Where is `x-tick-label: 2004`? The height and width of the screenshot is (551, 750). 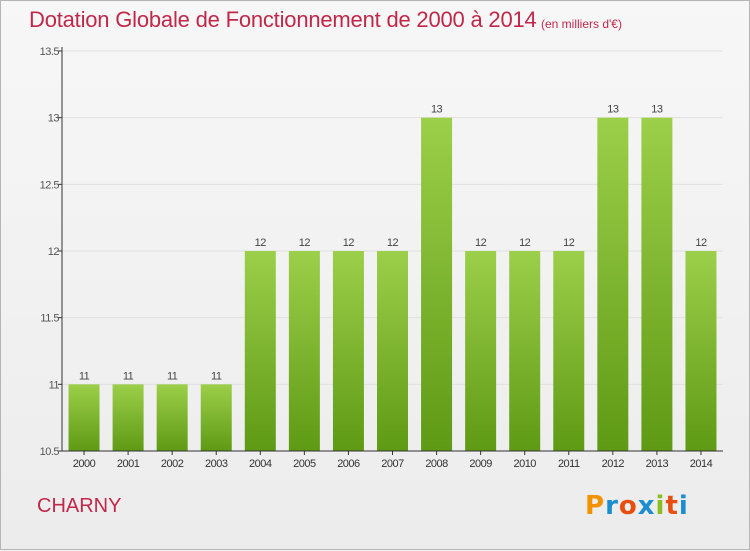 x-tick-label: 2004 is located at coordinates (260, 464).